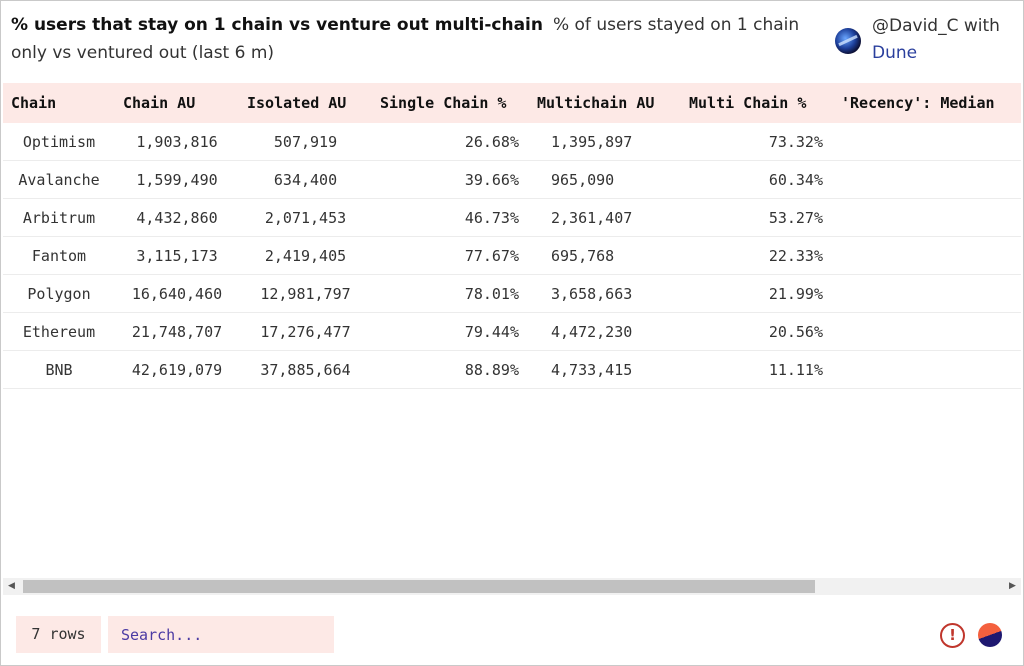 This screenshot has height=666, width=1024. What do you see at coordinates (177, 369) in the screenshot?
I see `table-cell: 42,619,079` at bounding box center [177, 369].